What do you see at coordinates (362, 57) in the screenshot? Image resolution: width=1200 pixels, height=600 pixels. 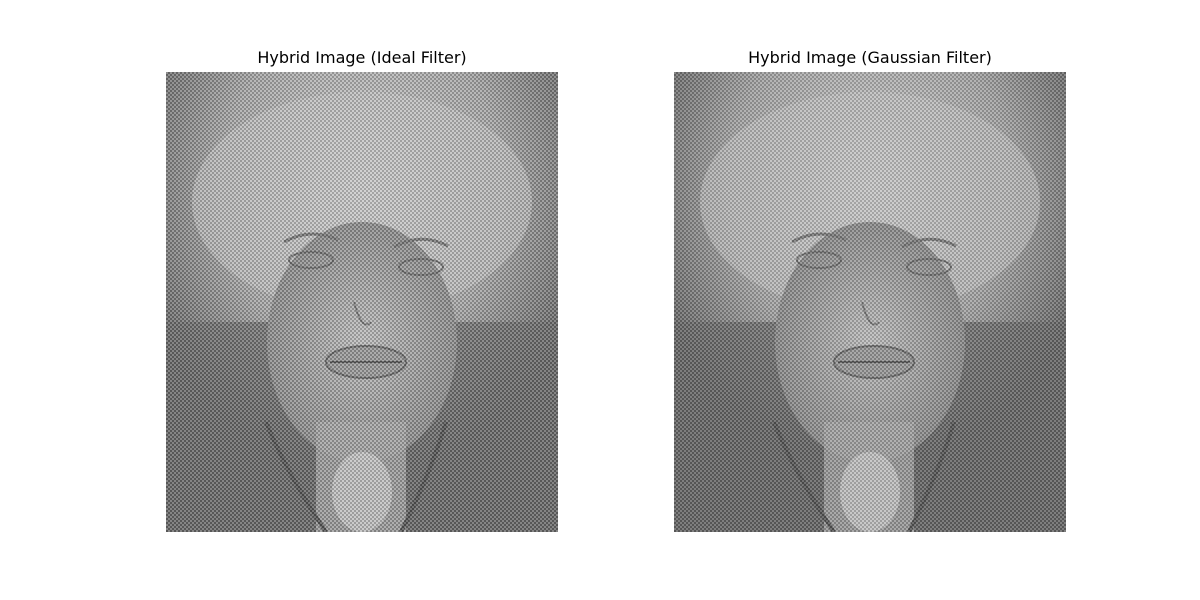 I see `panel-title-ideal: Hybrid Image (Ideal Filter)` at bounding box center [362, 57].